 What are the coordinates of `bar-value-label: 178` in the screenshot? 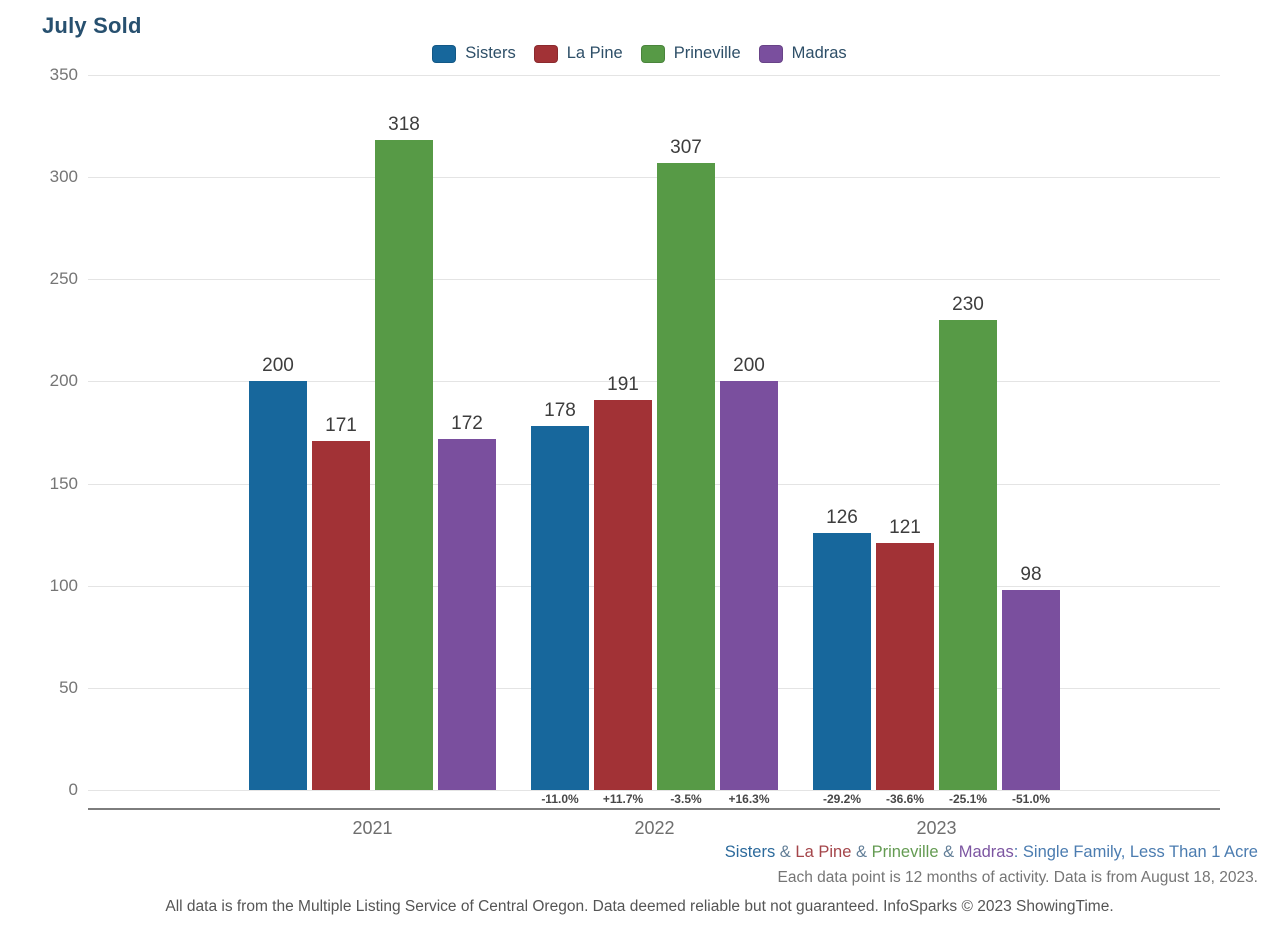 It's located at (560, 410).